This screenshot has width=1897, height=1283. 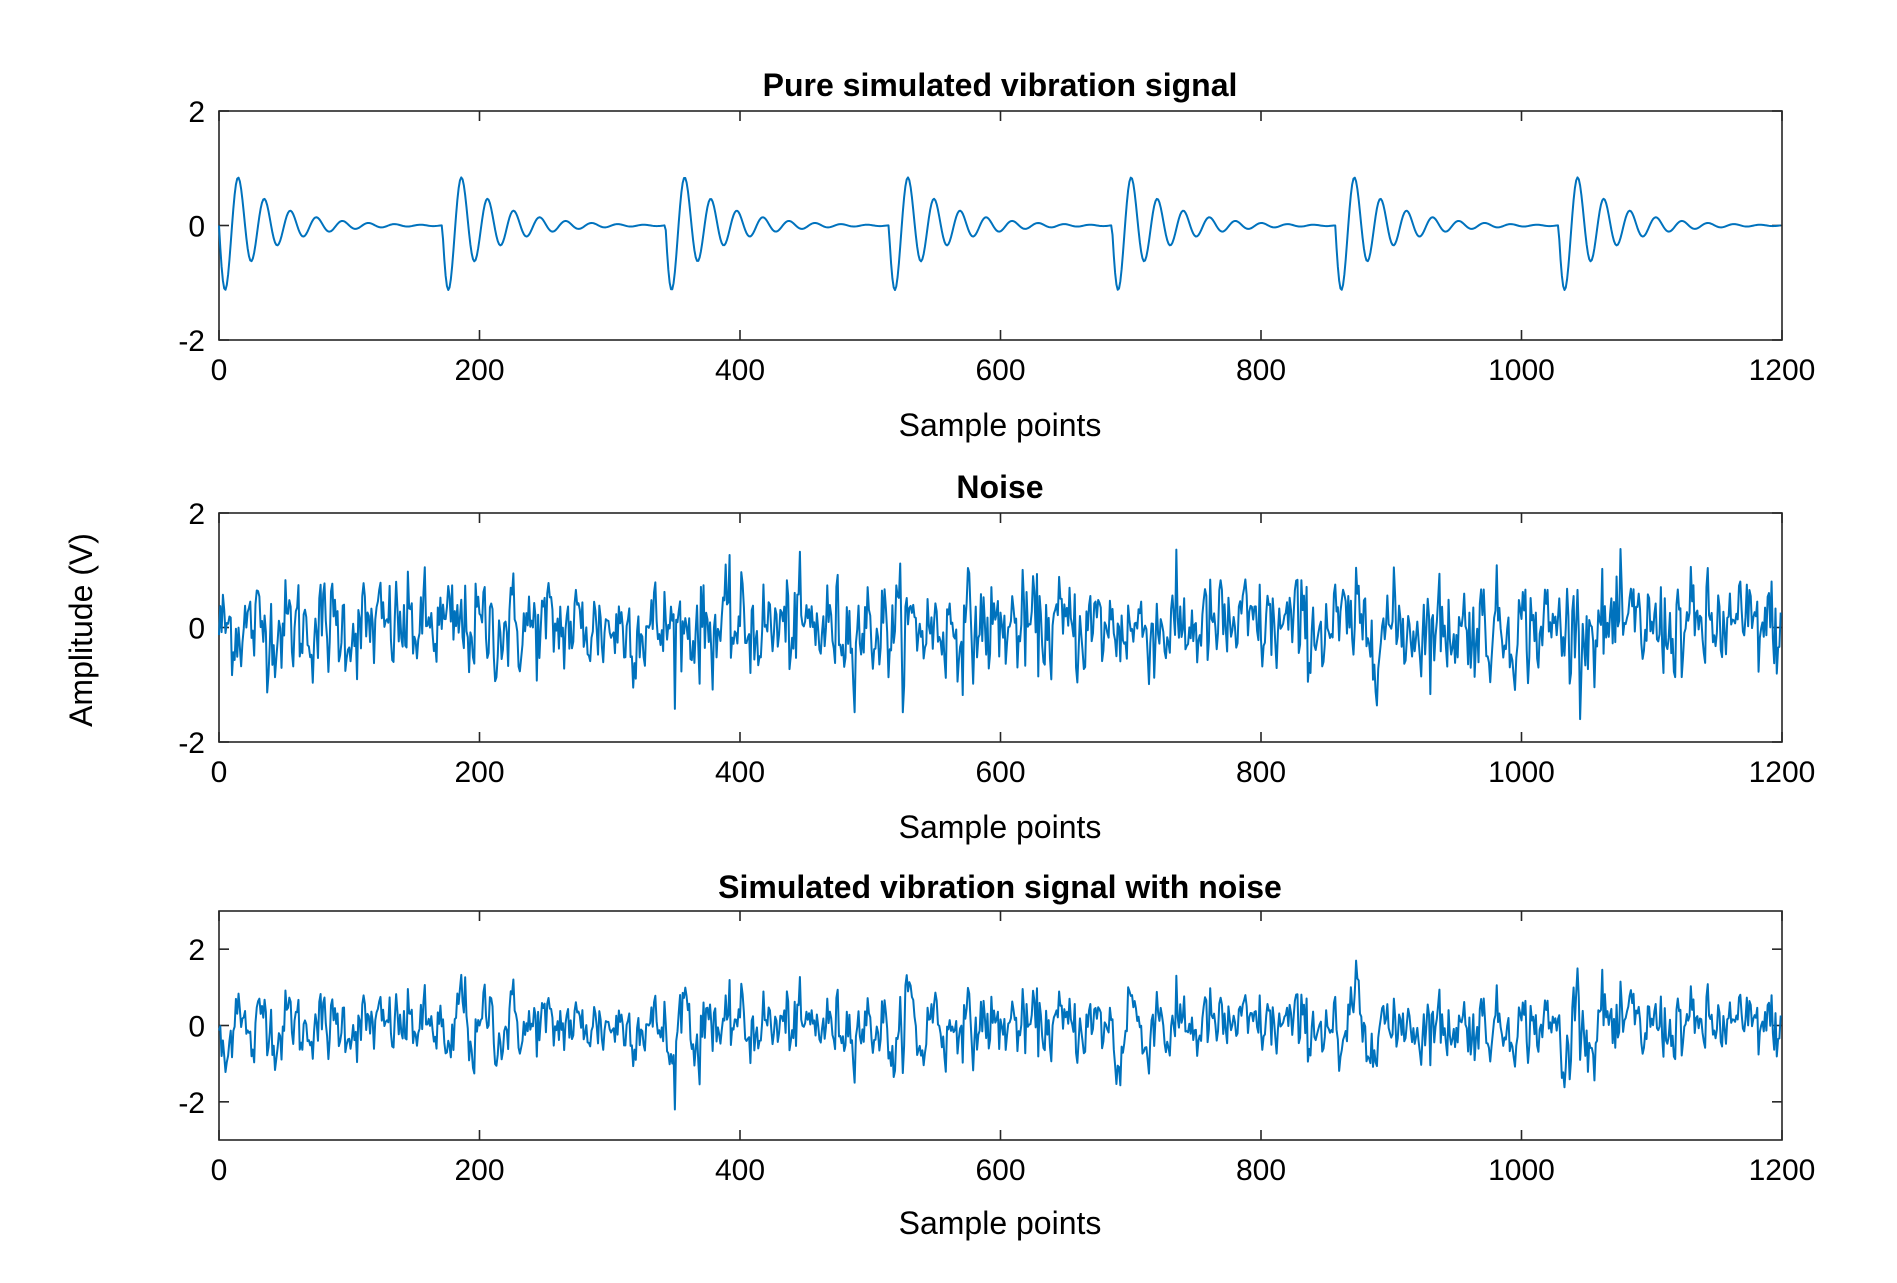 What do you see at coordinates (81, 630) in the screenshot?
I see `shared-y-axis-label: Amplitude (V)` at bounding box center [81, 630].